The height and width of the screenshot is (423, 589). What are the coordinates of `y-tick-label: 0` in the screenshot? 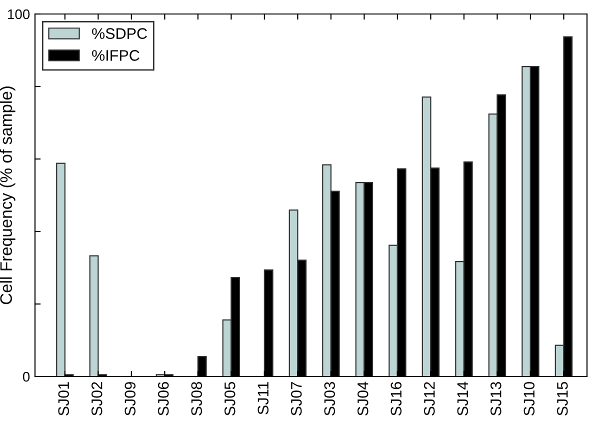 It's located at (26, 377).